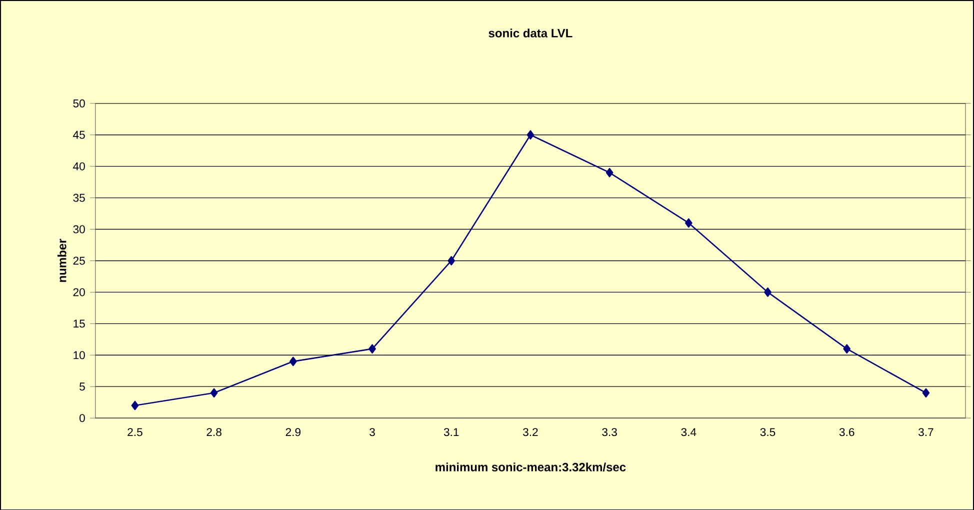 This screenshot has width=974, height=510. Describe the element at coordinates (530, 432) in the screenshot. I see `x-tick-label: 3.2` at that location.